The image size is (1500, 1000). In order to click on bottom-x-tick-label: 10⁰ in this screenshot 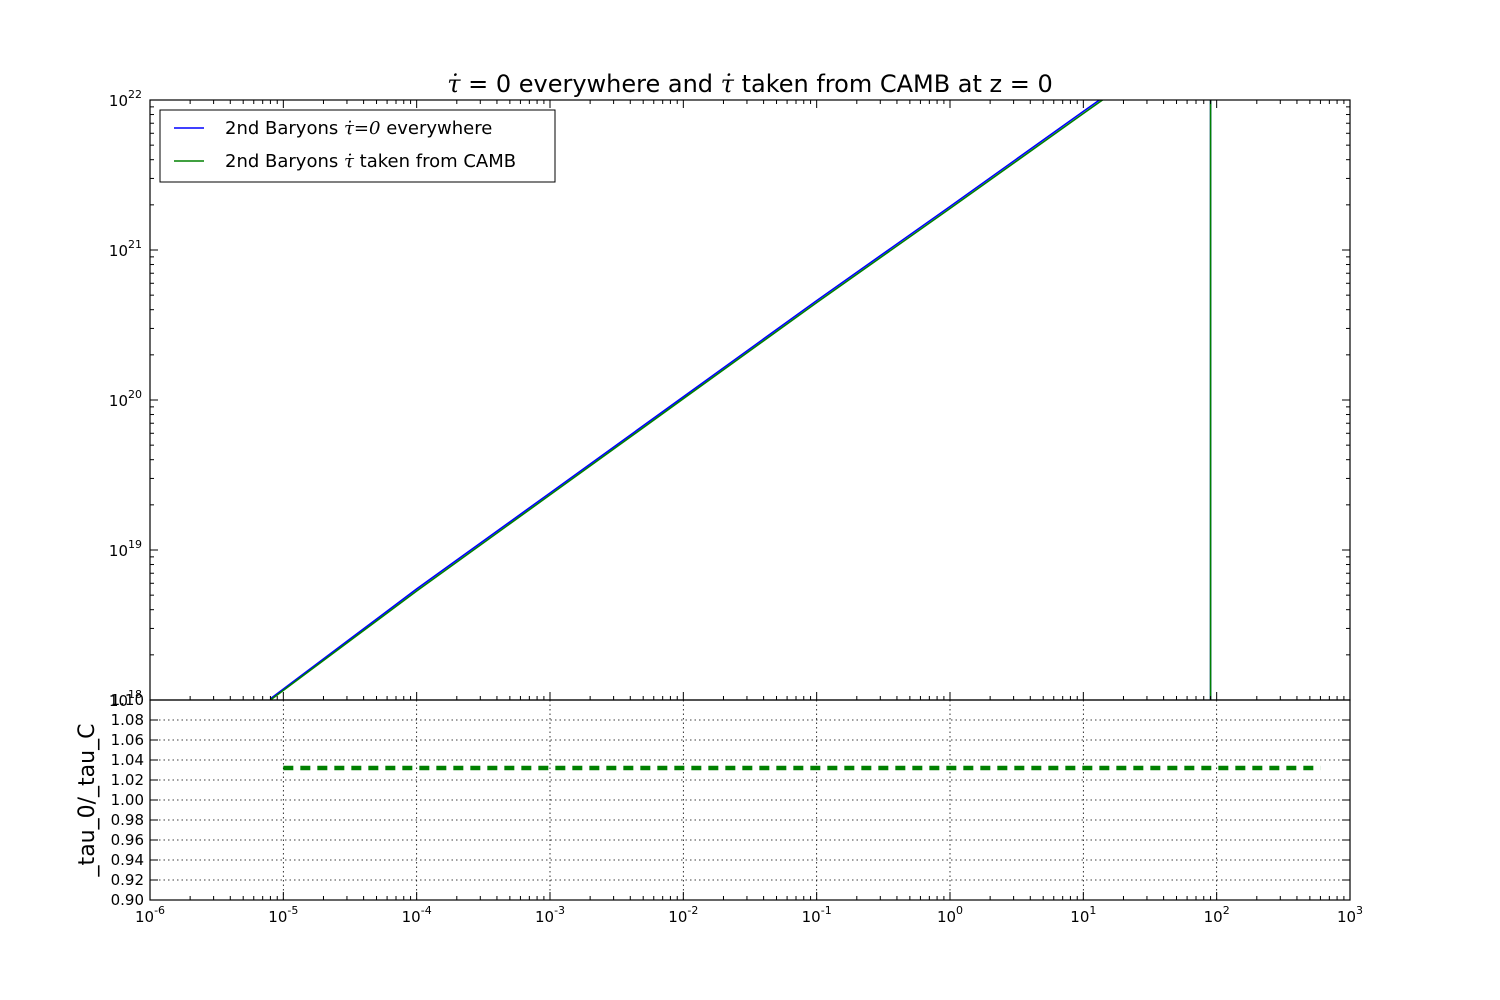, I will do `click(950, 915)`.